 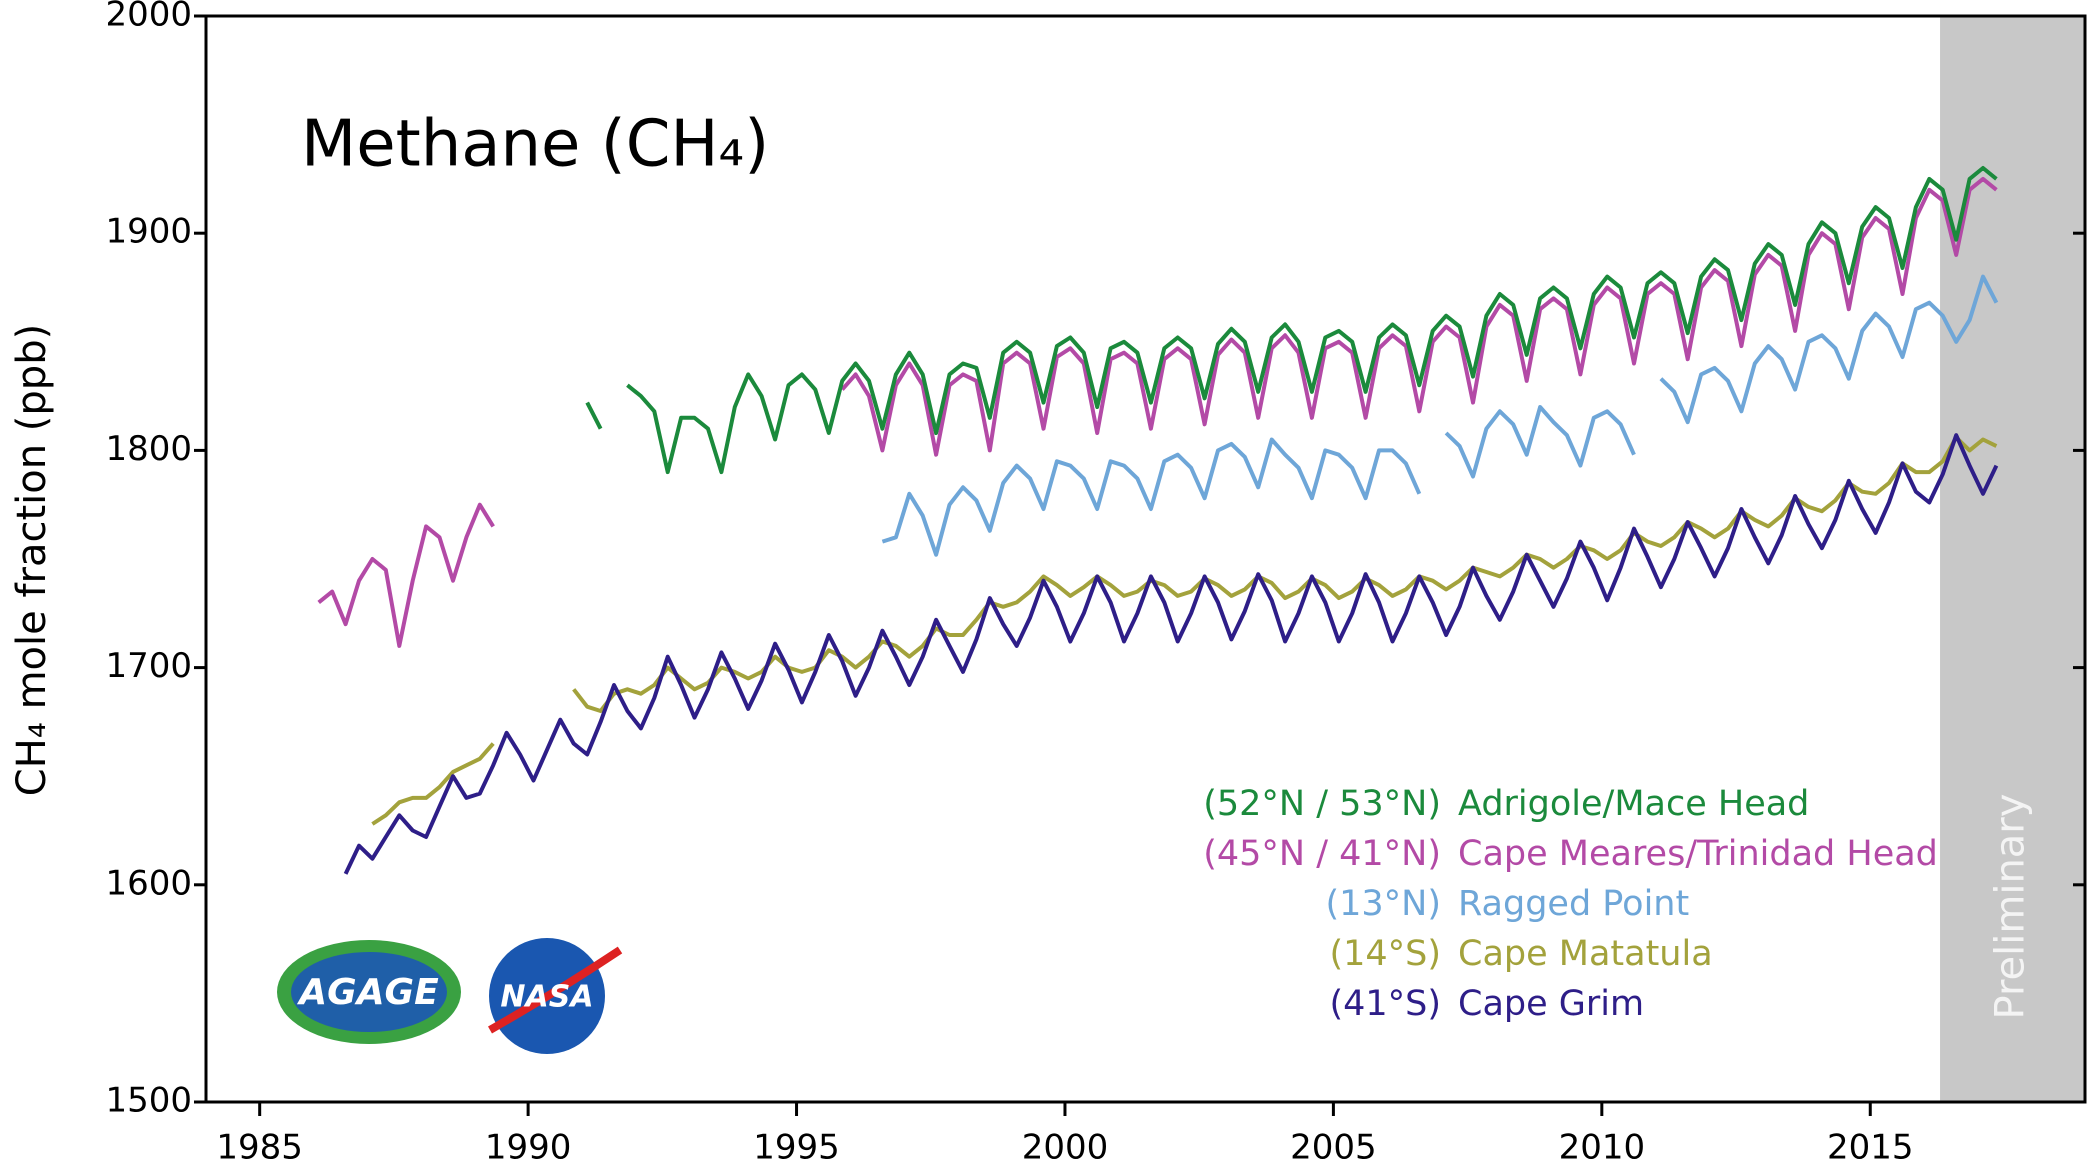 What do you see at coordinates (148, 1101) in the screenshot?
I see `y-tick-label: 1500` at bounding box center [148, 1101].